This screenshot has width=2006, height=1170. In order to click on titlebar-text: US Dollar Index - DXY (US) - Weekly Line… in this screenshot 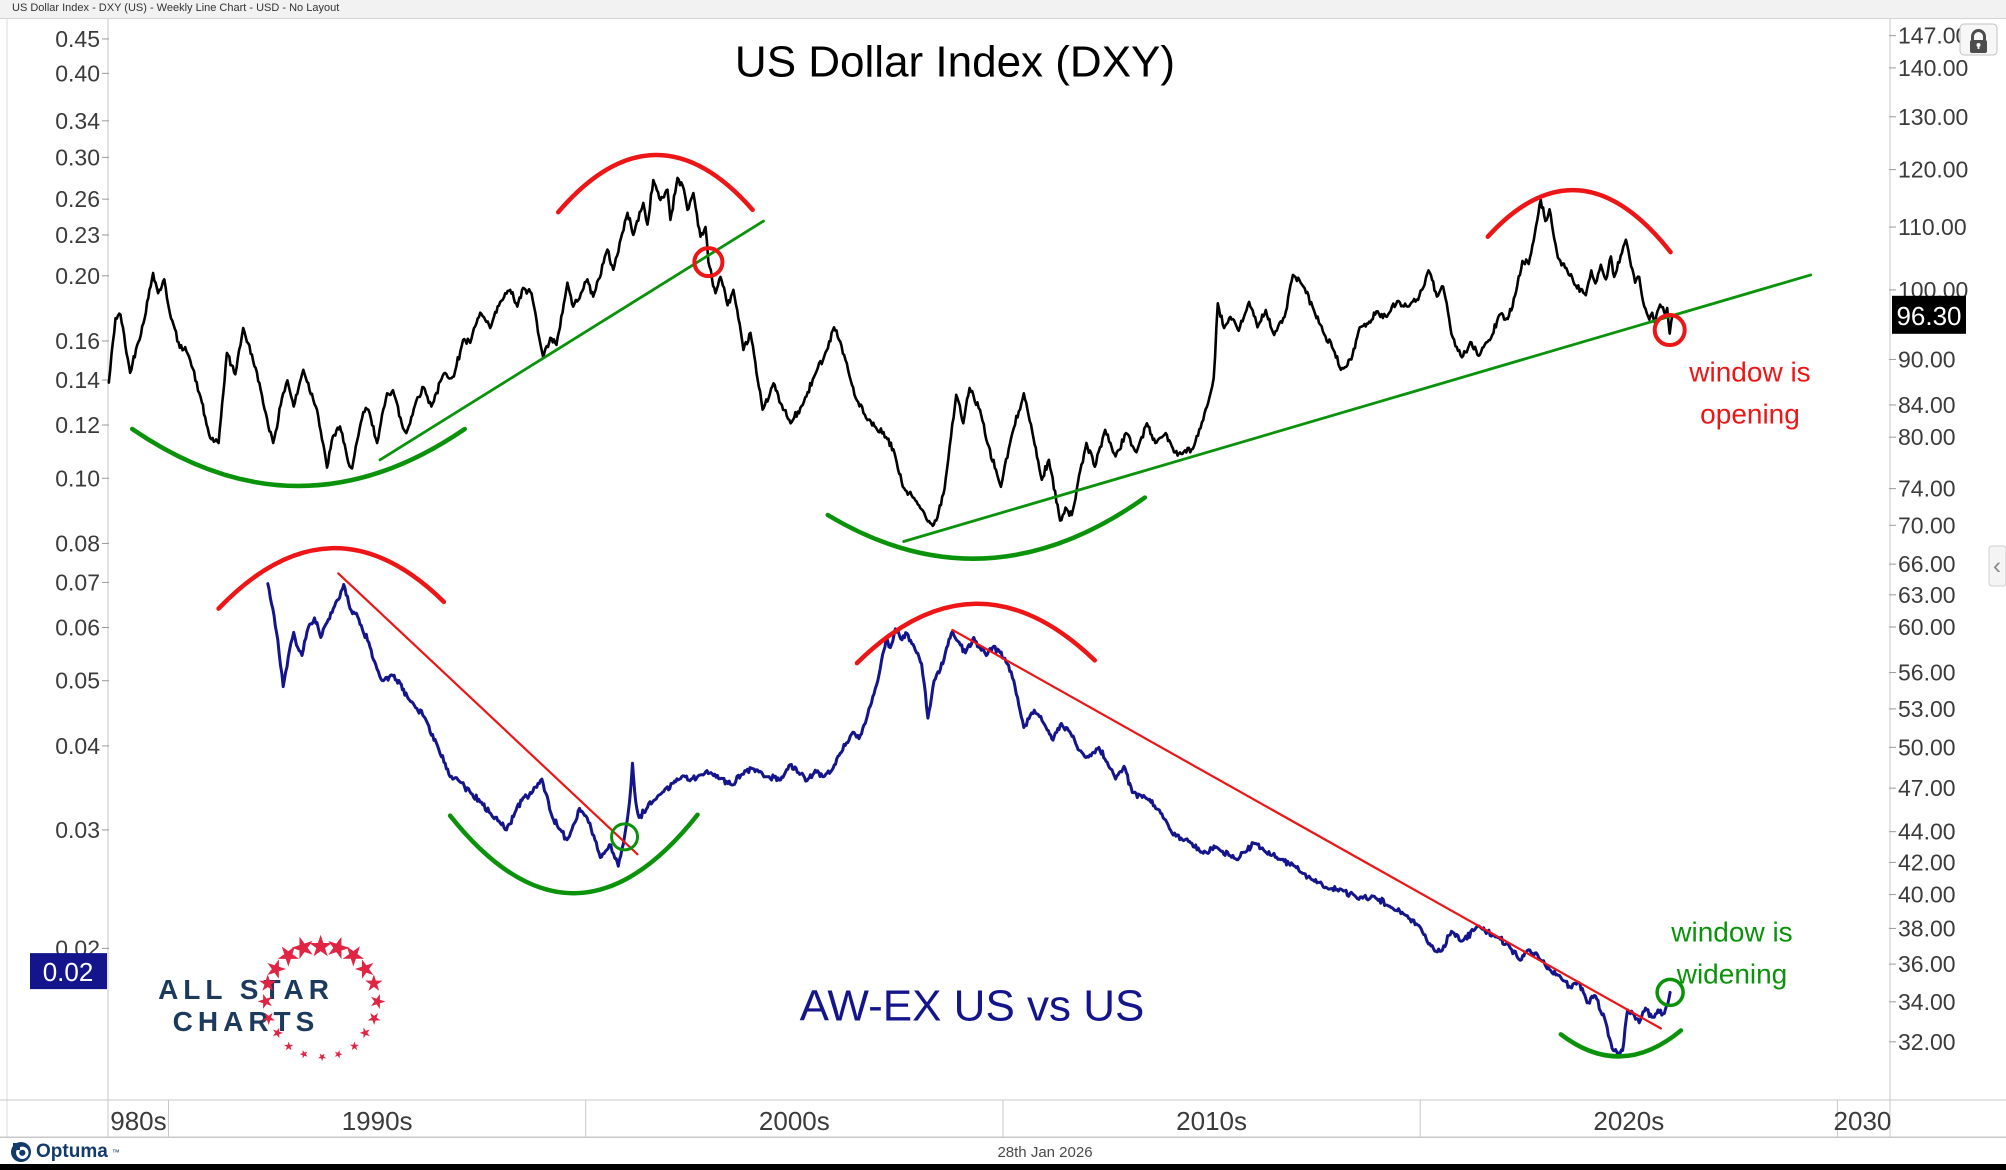, I will do `click(176, 8)`.